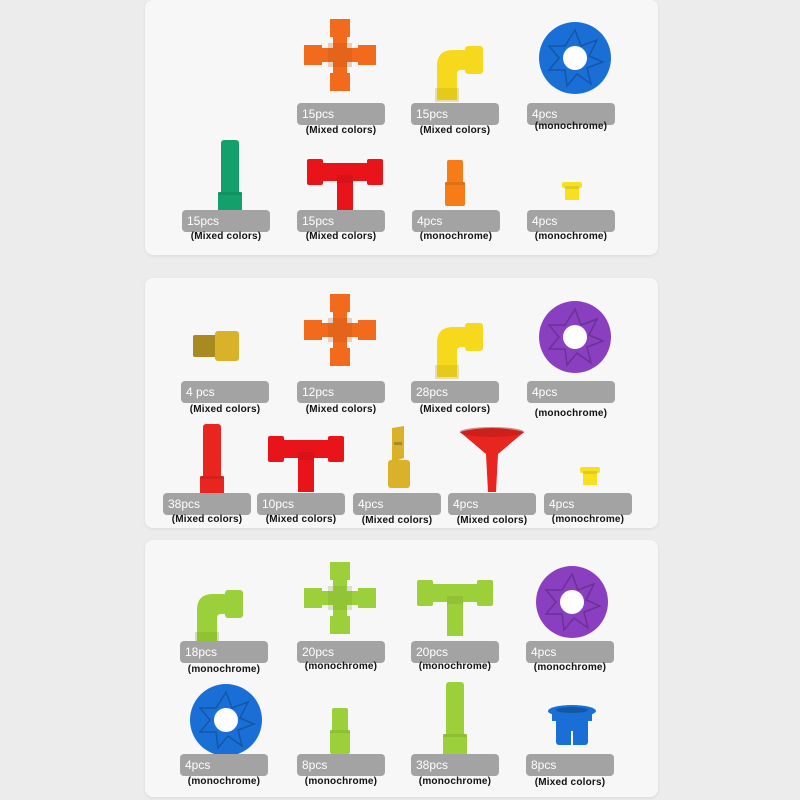  Describe the element at coordinates (399, 457) in the screenshot. I see `whistle-icon` at that location.